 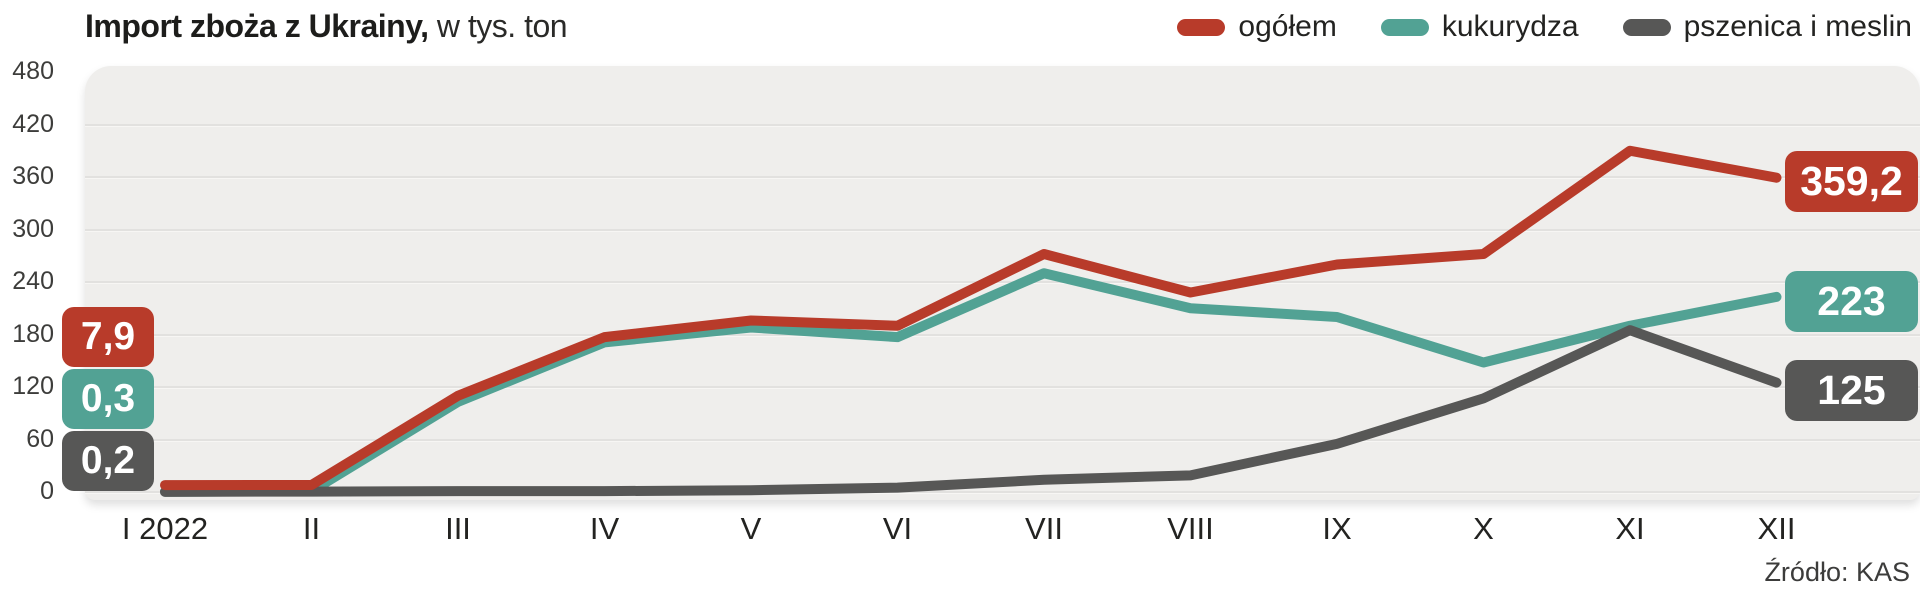 What do you see at coordinates (1510, 26) in the screenshot?
I see `legend-label-kukurydza: kukurydza` at bounding box center [1510, 26].